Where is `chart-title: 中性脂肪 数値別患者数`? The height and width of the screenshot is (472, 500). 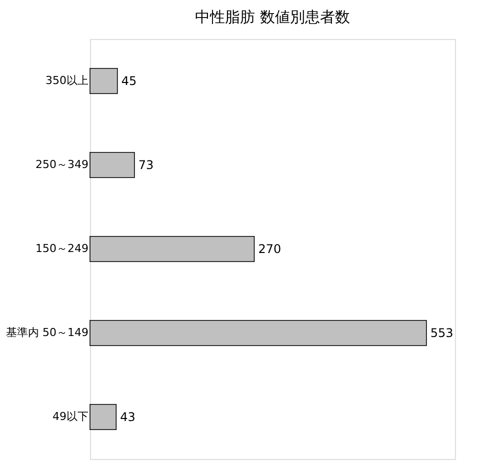 chart-title: 中性脂肪 数値別患者数 is located at coordinates (272, 17).